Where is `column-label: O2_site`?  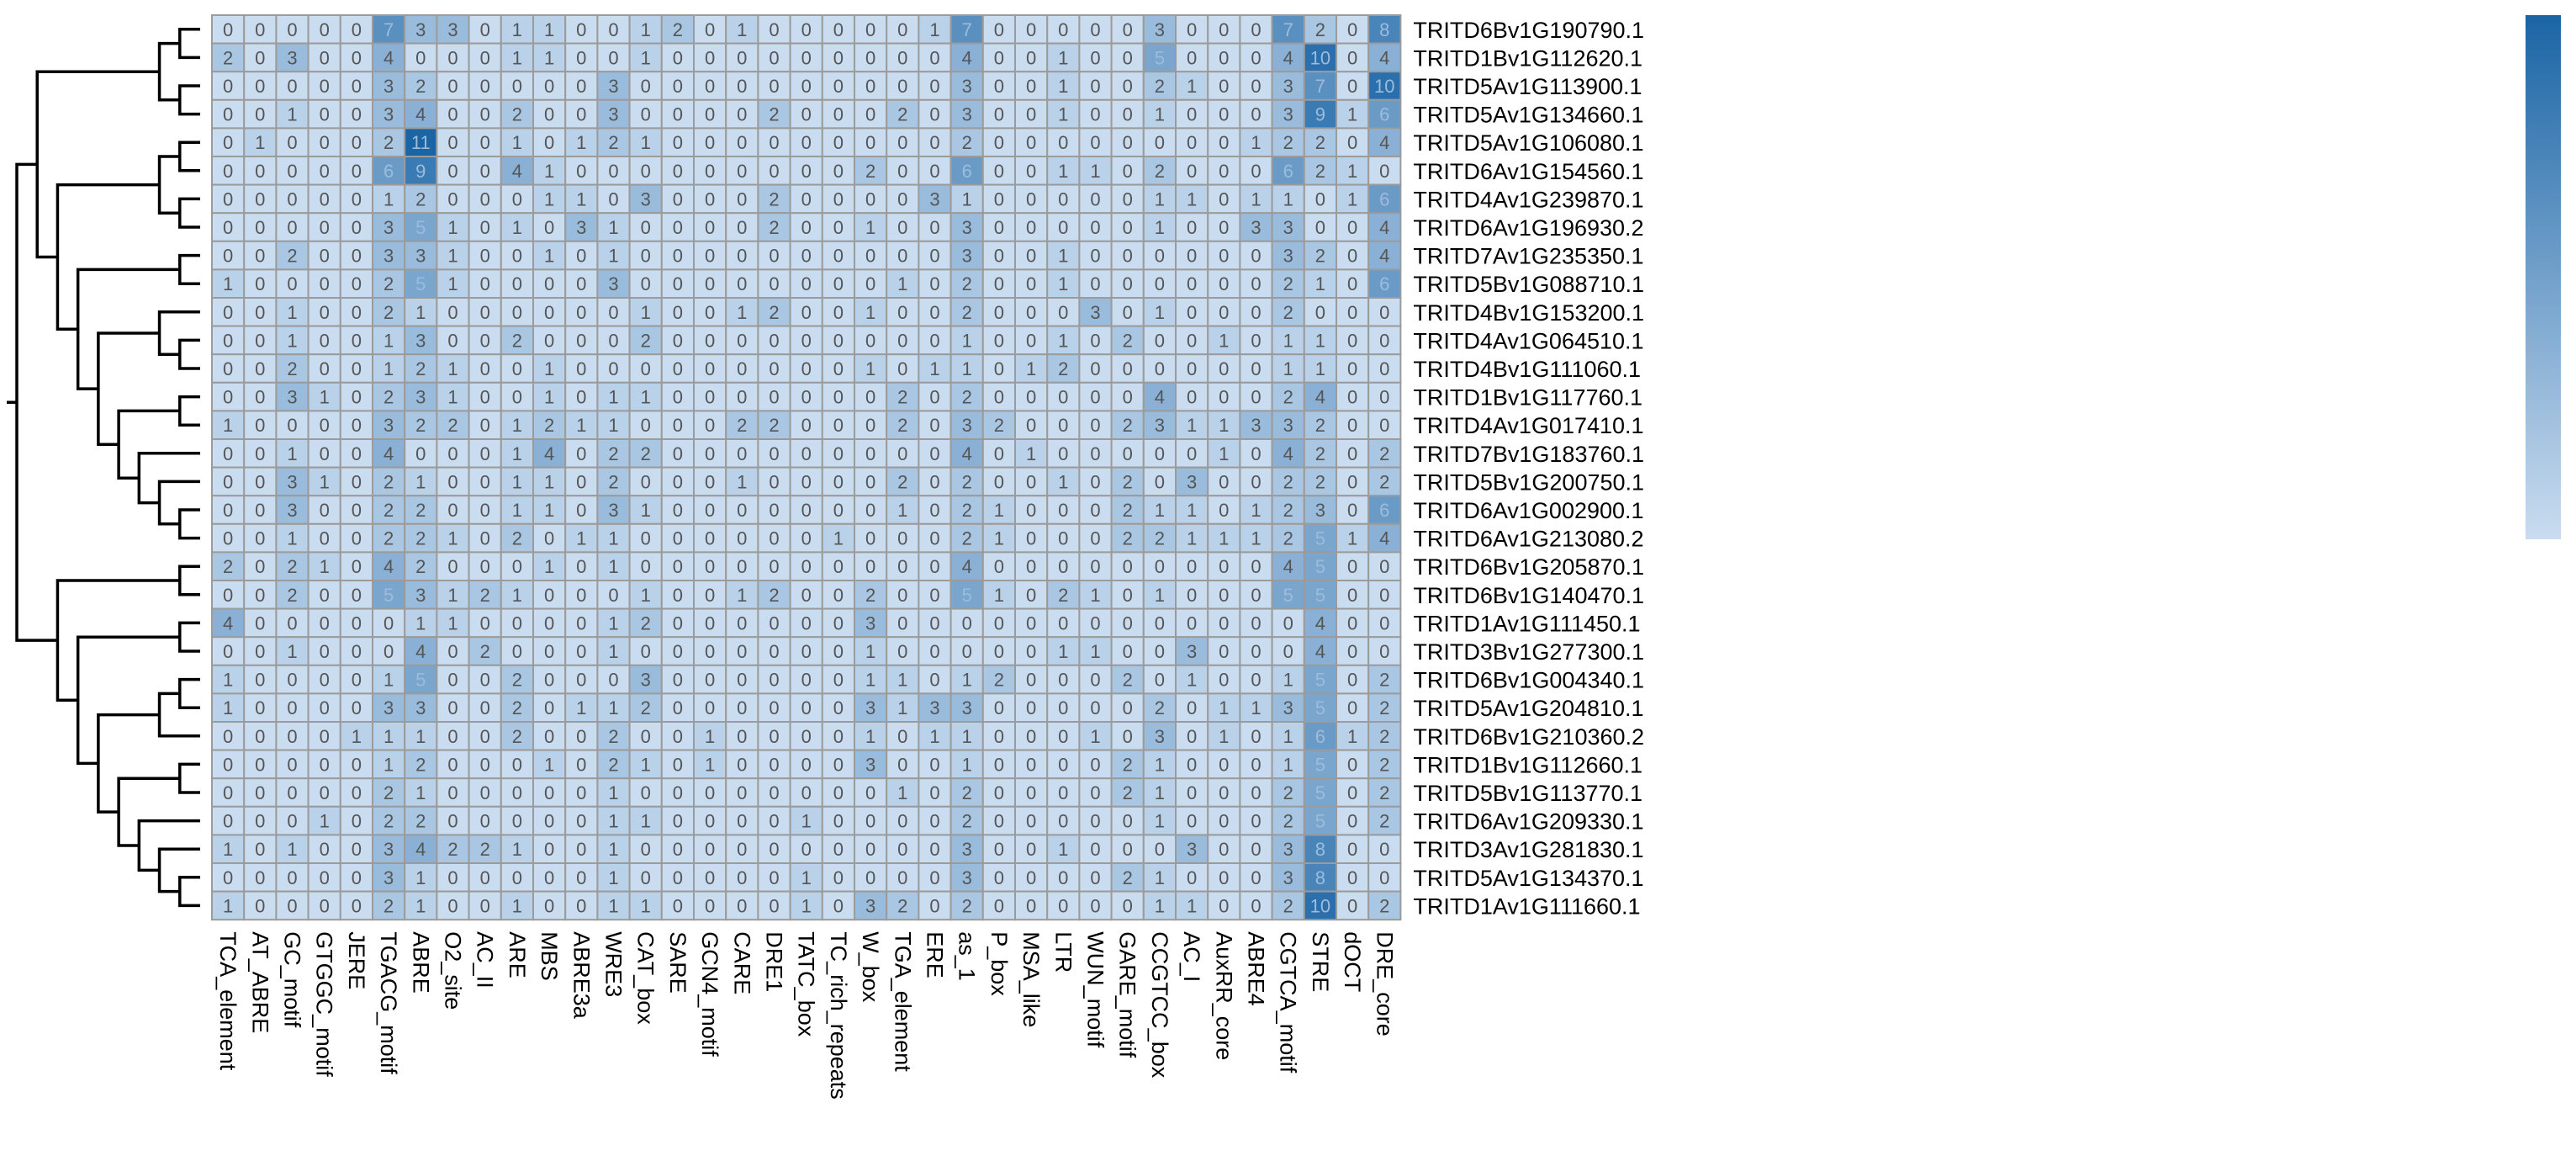 column-label: O2_site is located at coordinates (453, 970).